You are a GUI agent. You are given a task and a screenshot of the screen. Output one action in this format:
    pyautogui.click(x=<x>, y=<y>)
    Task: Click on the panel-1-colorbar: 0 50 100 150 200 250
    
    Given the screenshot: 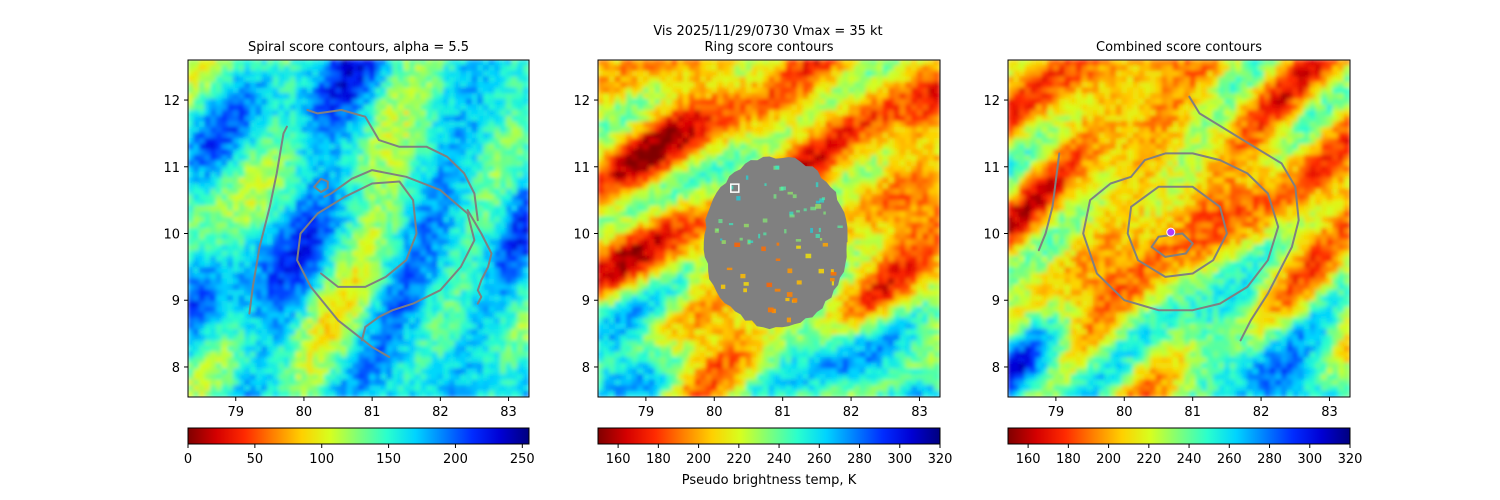 What is the action you would take?
    pyautogui.click(x=359, y=447)
    